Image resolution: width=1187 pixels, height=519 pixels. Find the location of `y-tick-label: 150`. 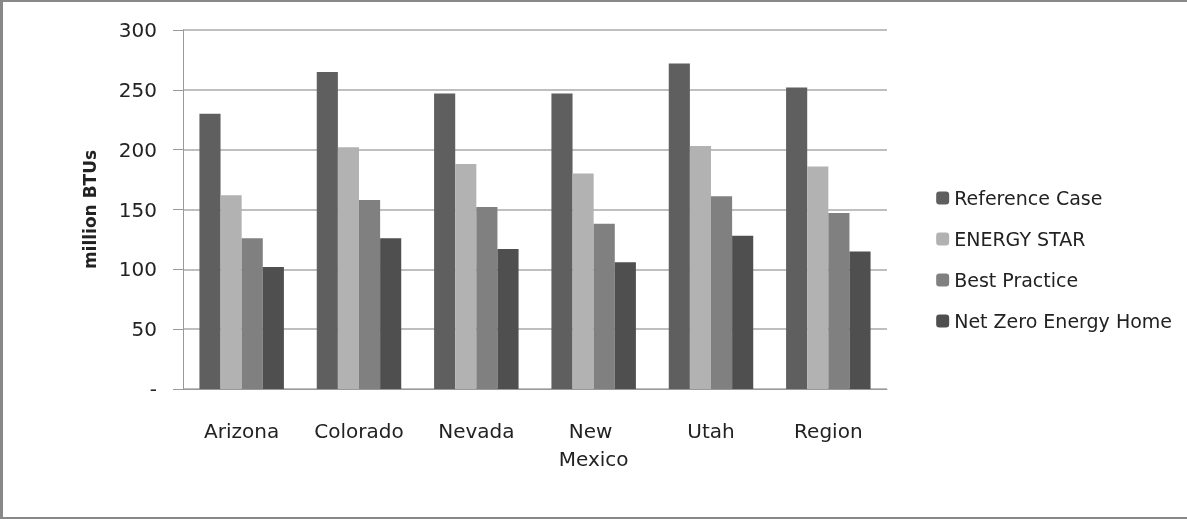

y-tick-label: 150 is located at coordinates (137, 209).